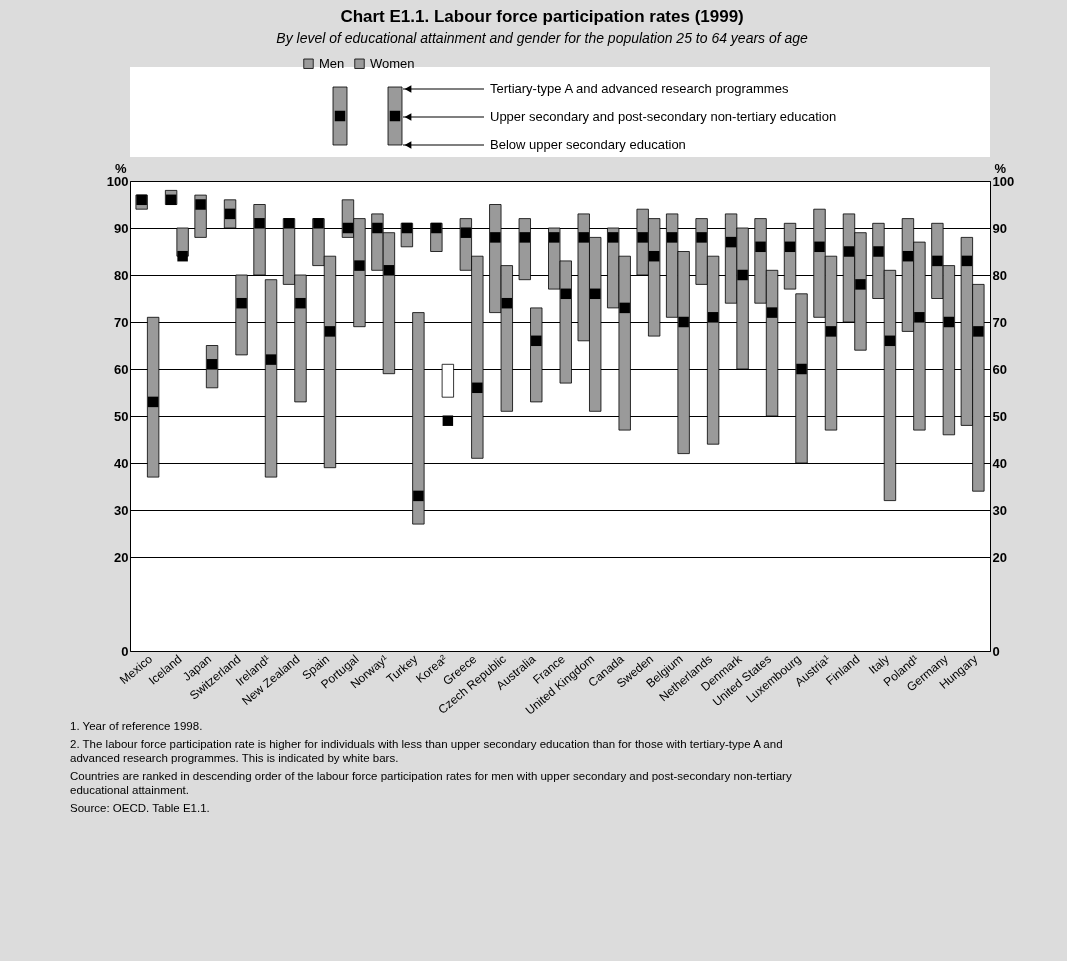 The height and width of the screenshot is (961, 1067). Describe the element at coordinates (1000, 168) in the screenshot. I see `y2-axis-title: %` at that location.